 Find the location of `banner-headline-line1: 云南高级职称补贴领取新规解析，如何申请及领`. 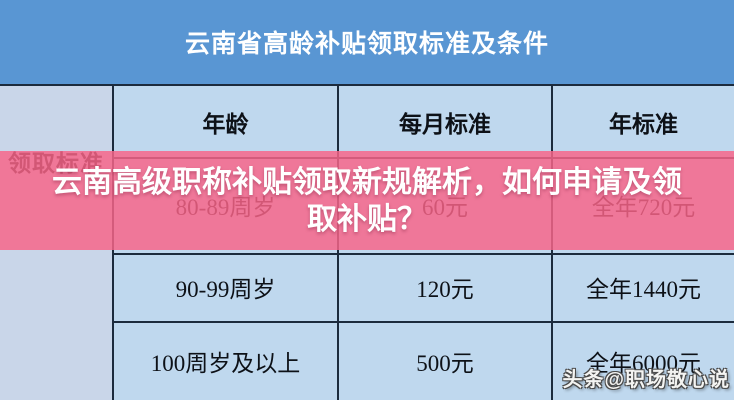

banner-headline-line1: 云南高级职称补贴领取新规解析，如何申请及领 is located at coordinates (367, 182).